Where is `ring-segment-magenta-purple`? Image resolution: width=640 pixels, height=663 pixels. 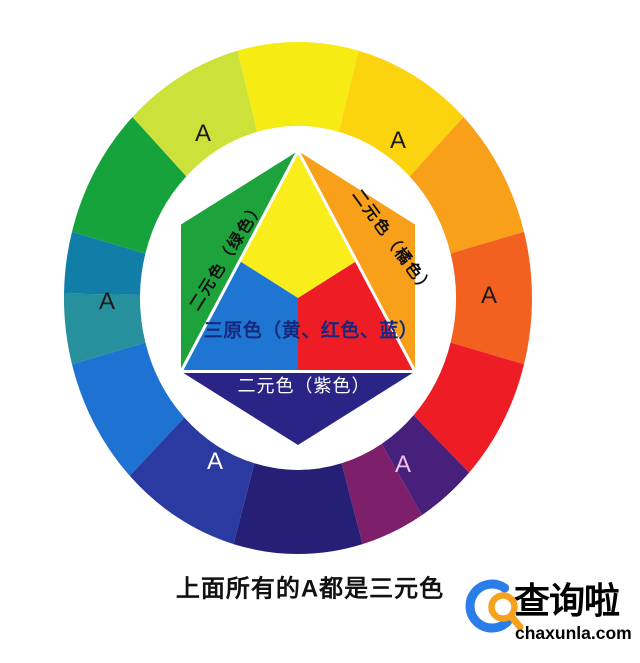 ring-segment-magenta-purple is located at coordinates (381, 494).